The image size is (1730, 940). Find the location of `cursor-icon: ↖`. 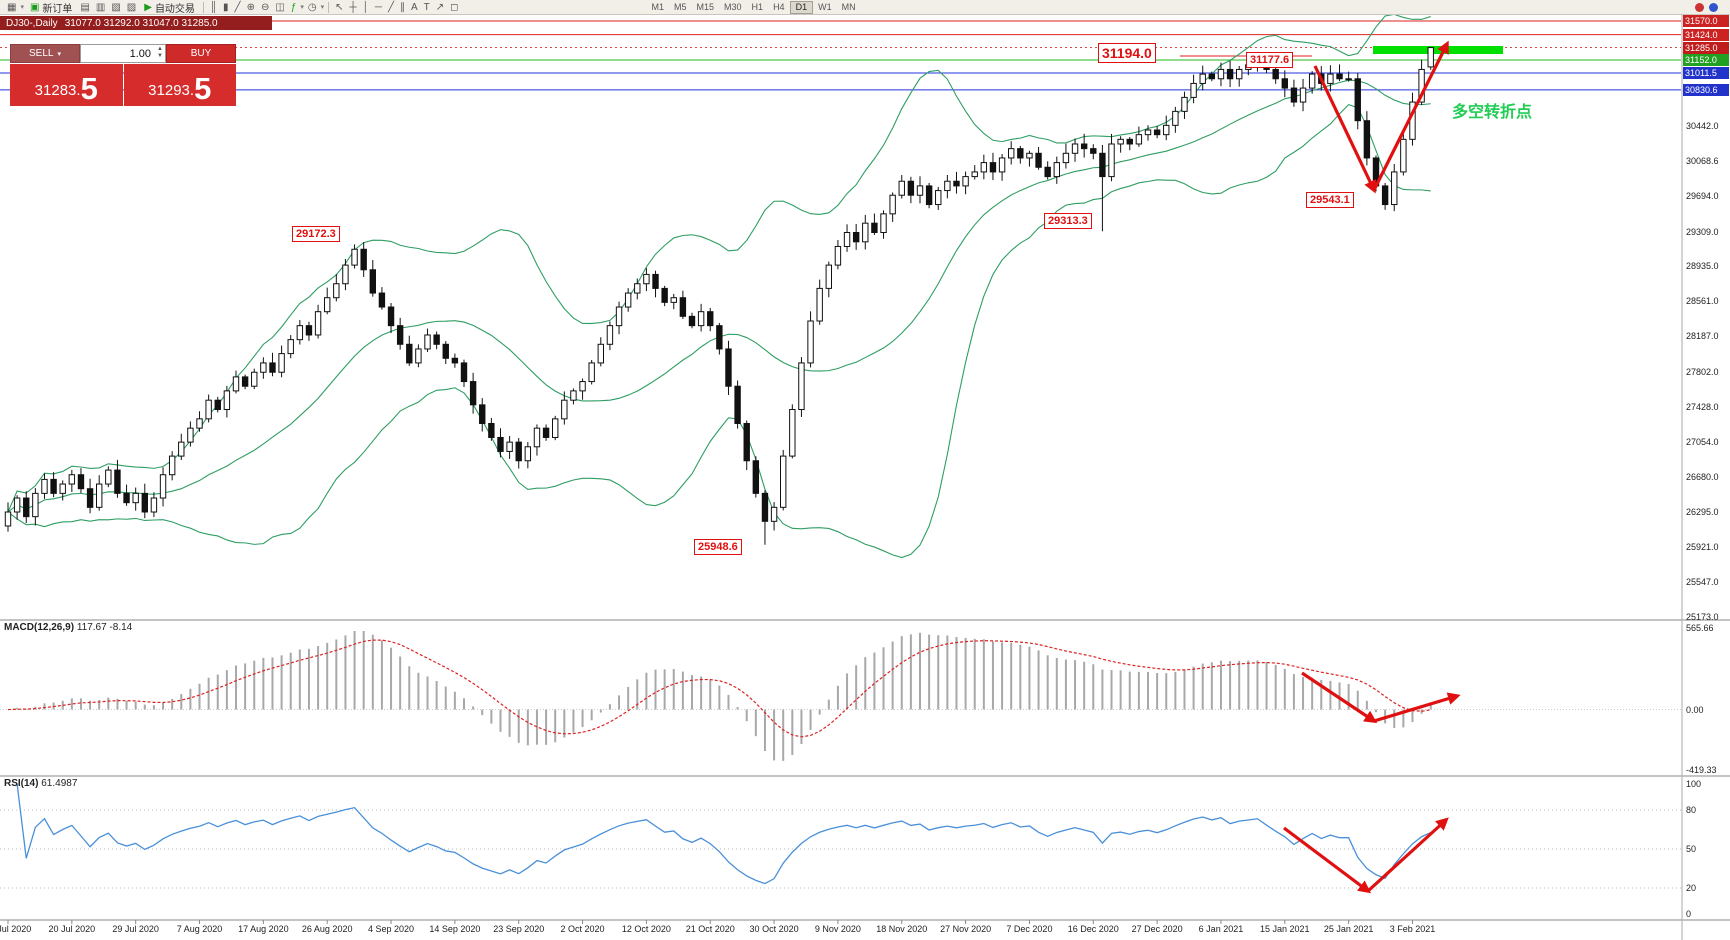

cursor-icon: ↖ is located at coordinates (339, 7).